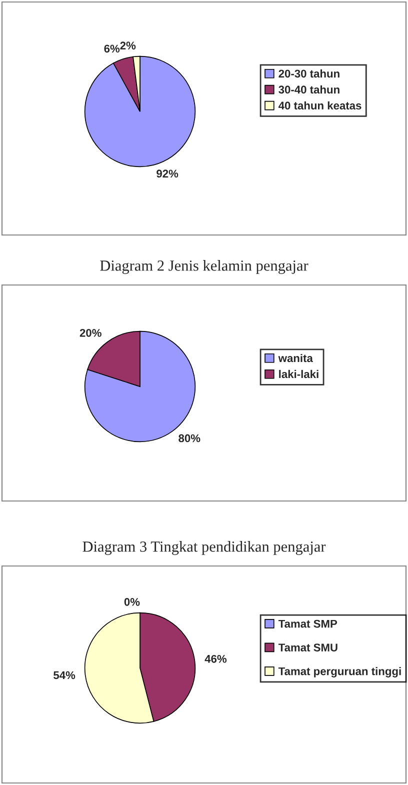 This screenshot has height=785, width=408. I want to click on chart-title: Diagram 3 Tingkat pendidikan pengajar, so click(204, 548).